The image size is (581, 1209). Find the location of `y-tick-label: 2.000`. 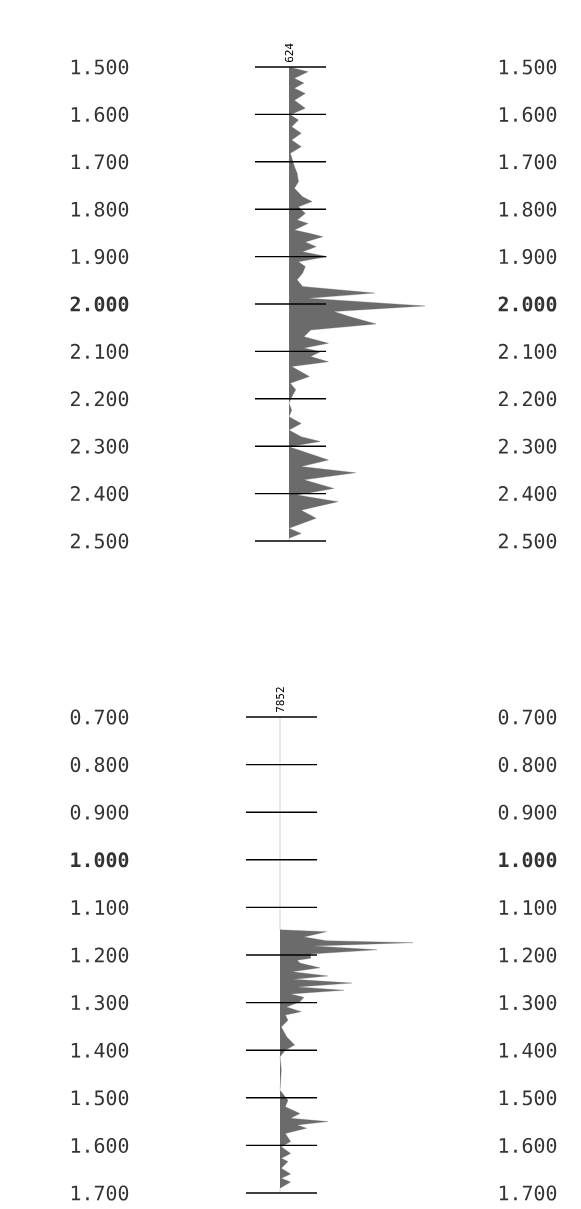

y-tick-label: 2.000 is located at coordinates (99, 304).